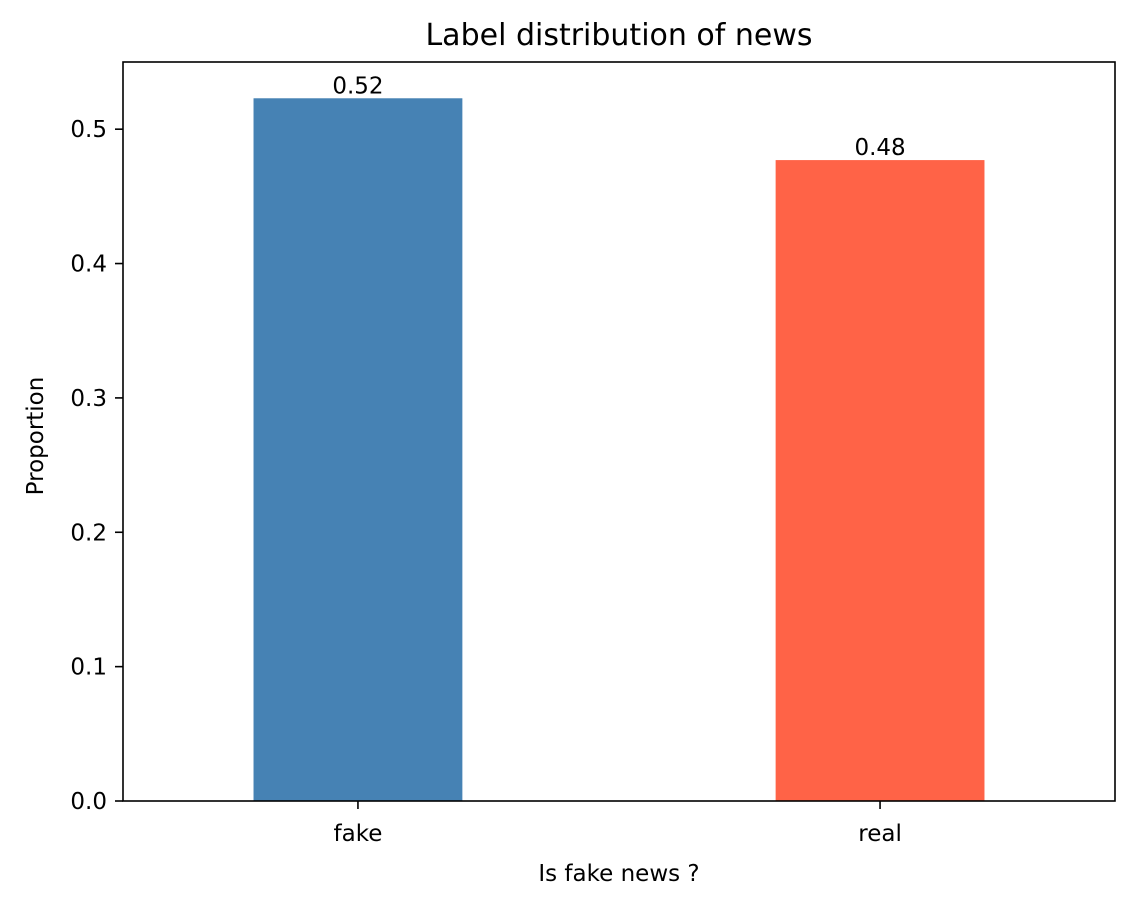 Image resolution: width=1134 pixels, height=908 pixels. What do you see at coordinates (358, 449) in the screenshot?
I see `bar-fake` at bounding box center [358, 449].